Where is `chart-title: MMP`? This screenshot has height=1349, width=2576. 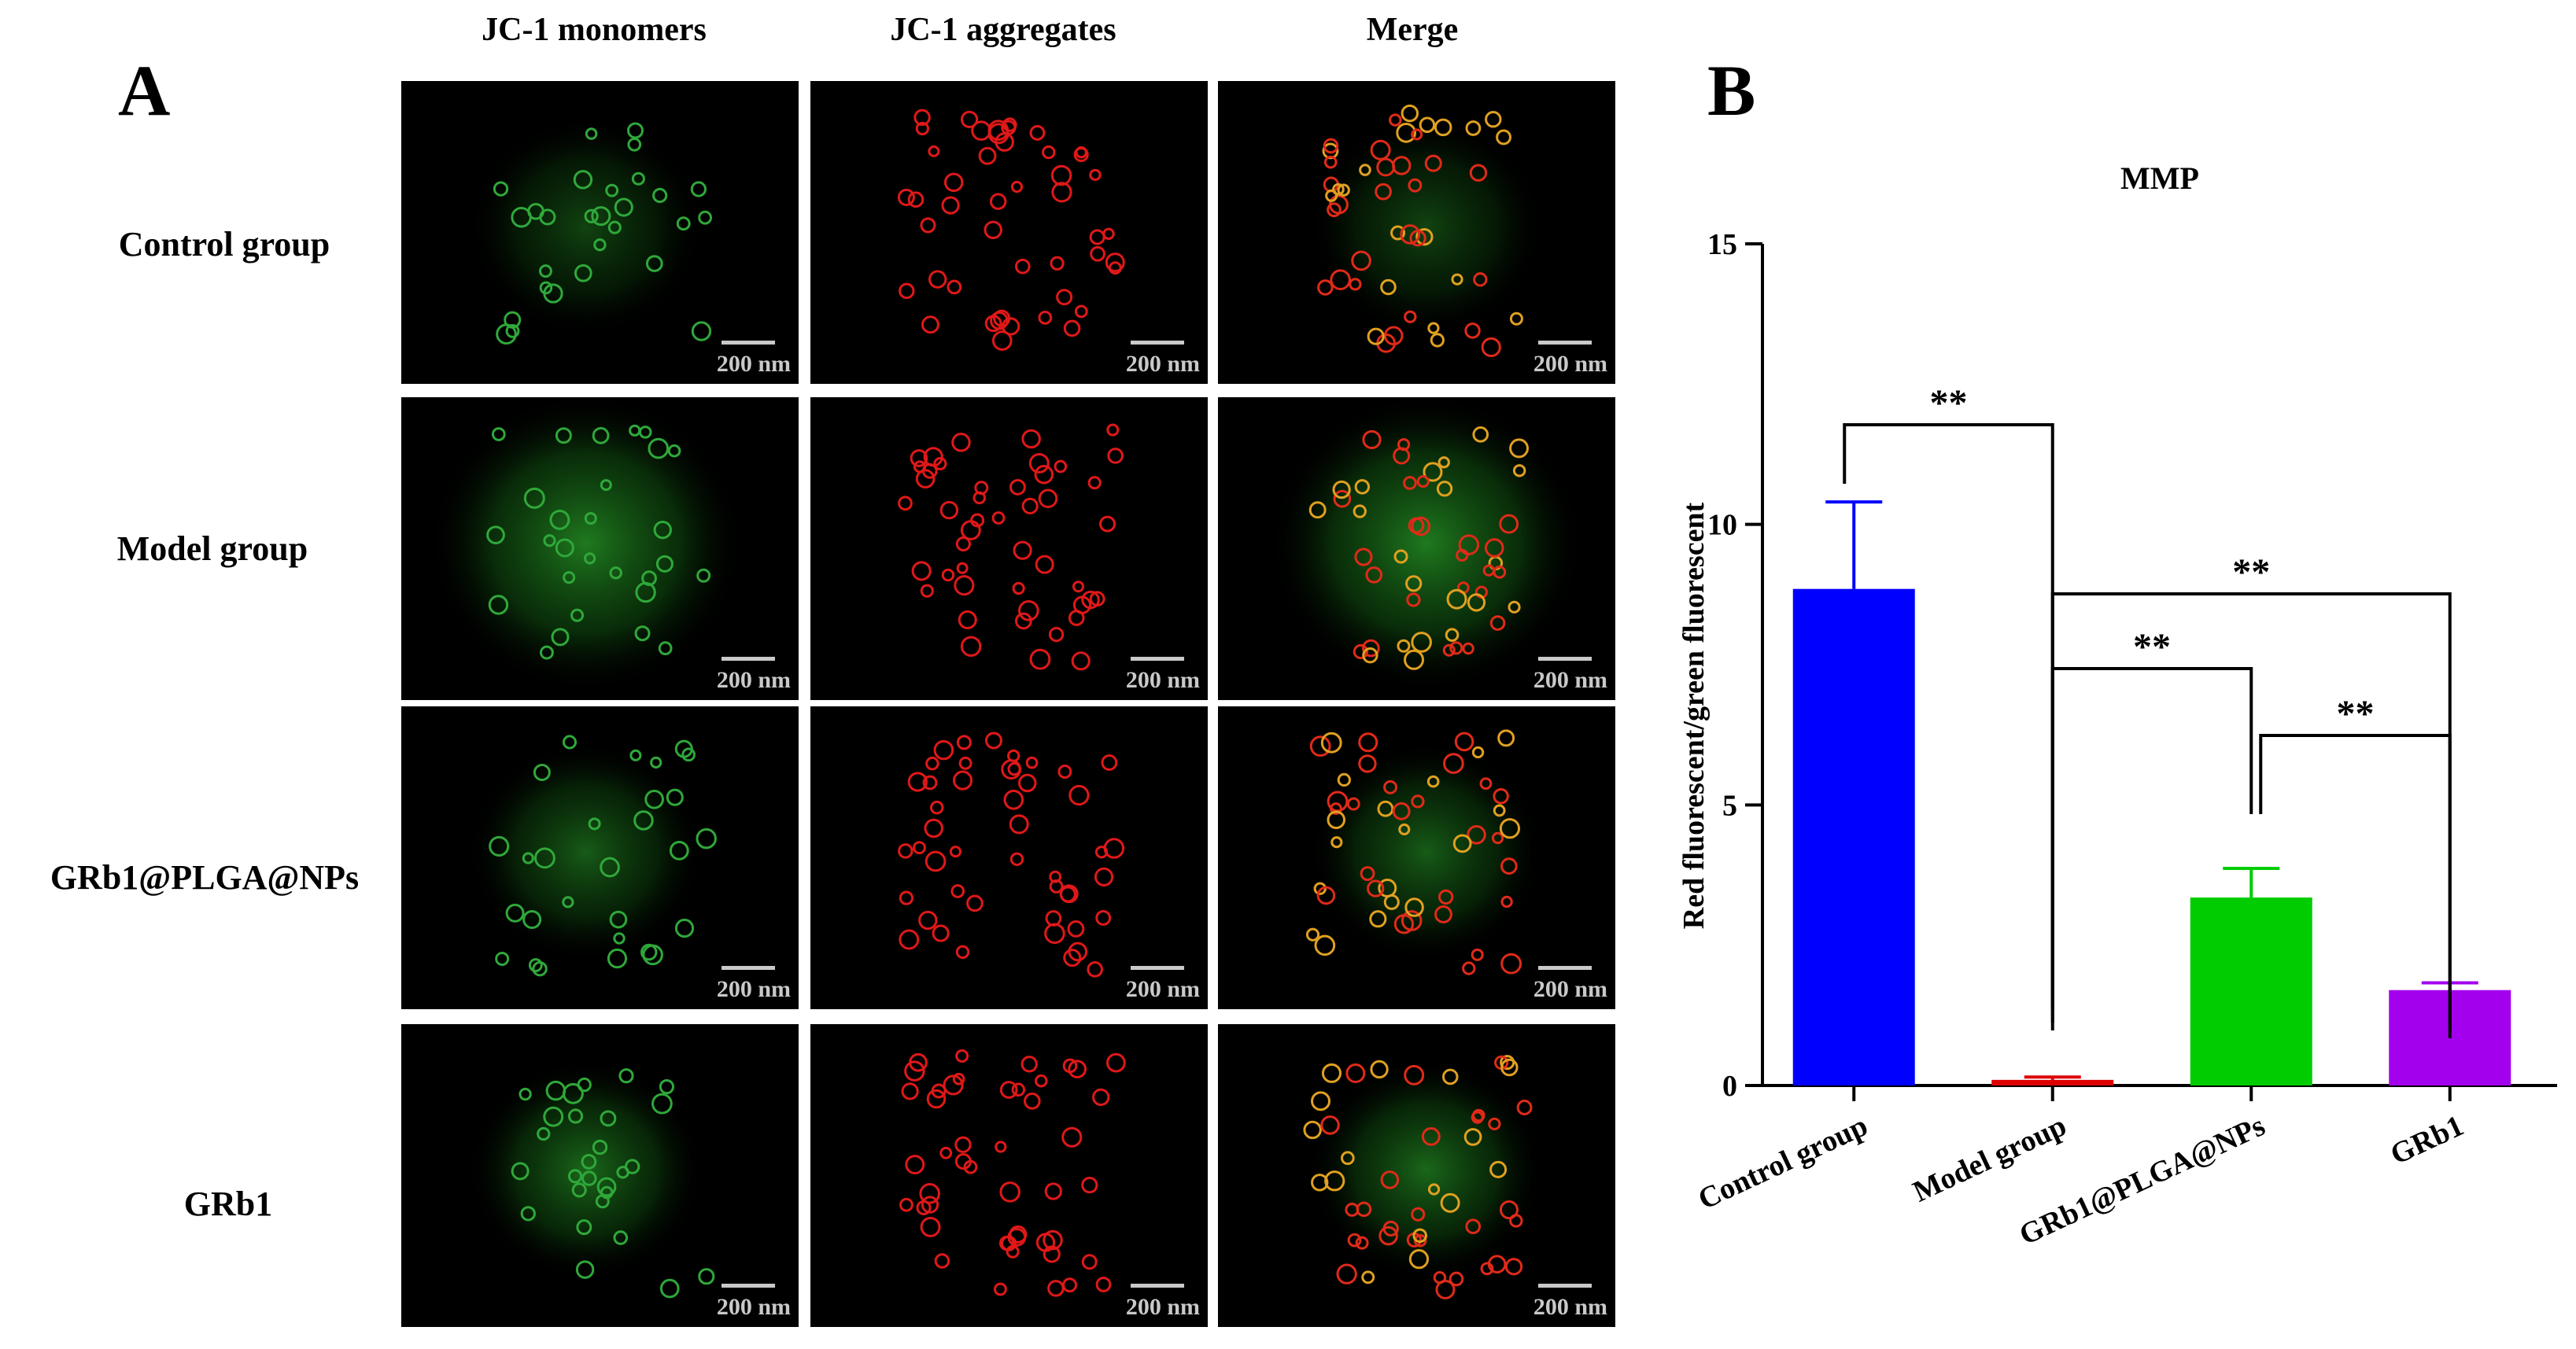 chart-title: MMP is located at coordinates (2159, 178).